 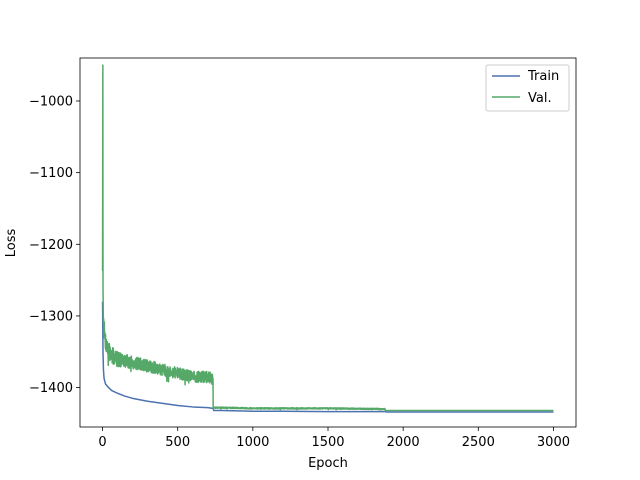 What do you see at coordinates (177, 442) in the screenshot?
I see `x-tick-label: 500` at bounding box center [177, 442].